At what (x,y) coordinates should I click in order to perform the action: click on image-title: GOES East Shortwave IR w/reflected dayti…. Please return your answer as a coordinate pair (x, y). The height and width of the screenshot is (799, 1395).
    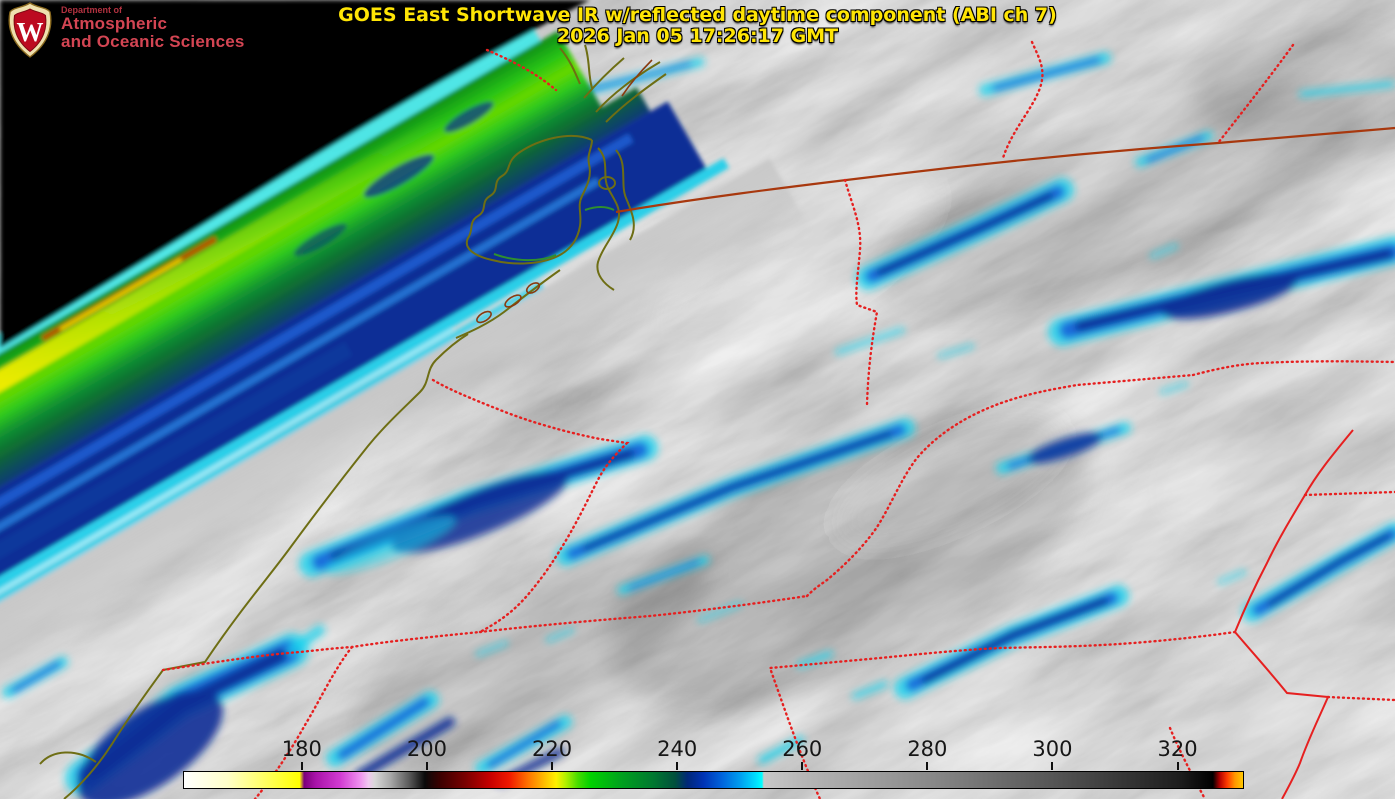
    Looking at the image, I should click on (697, 15).